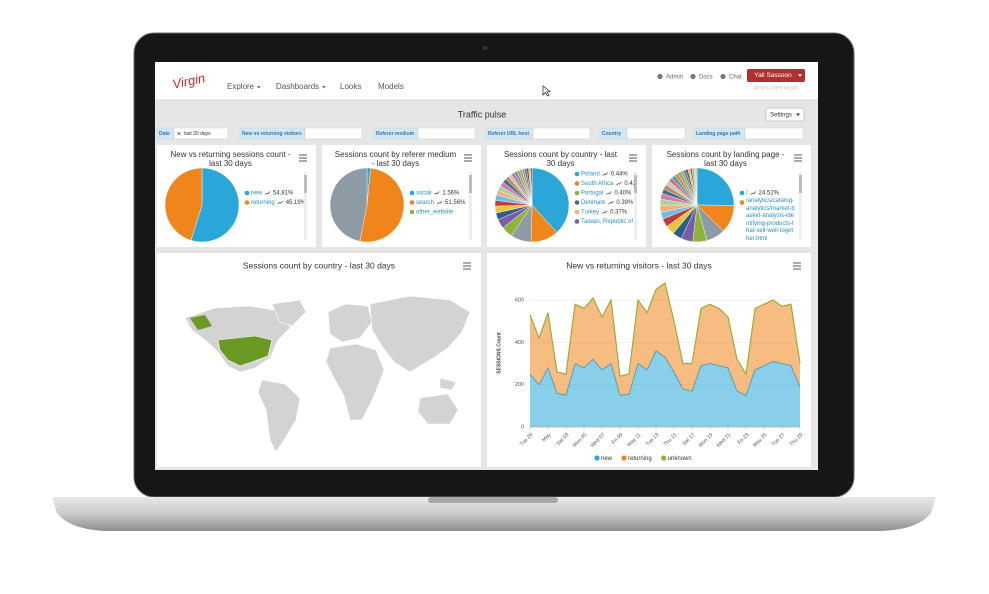  Describe the element at coordinates (590, 175) in the screenshot. I see `legend-name: Poland` at that location.